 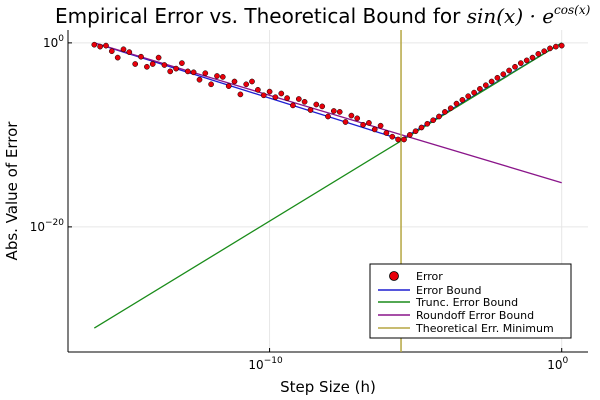 What do you see at coordinates (47, 226) in the screenshot?
I see `y-tick-label: 10−20` at bounding box center [47, 226].